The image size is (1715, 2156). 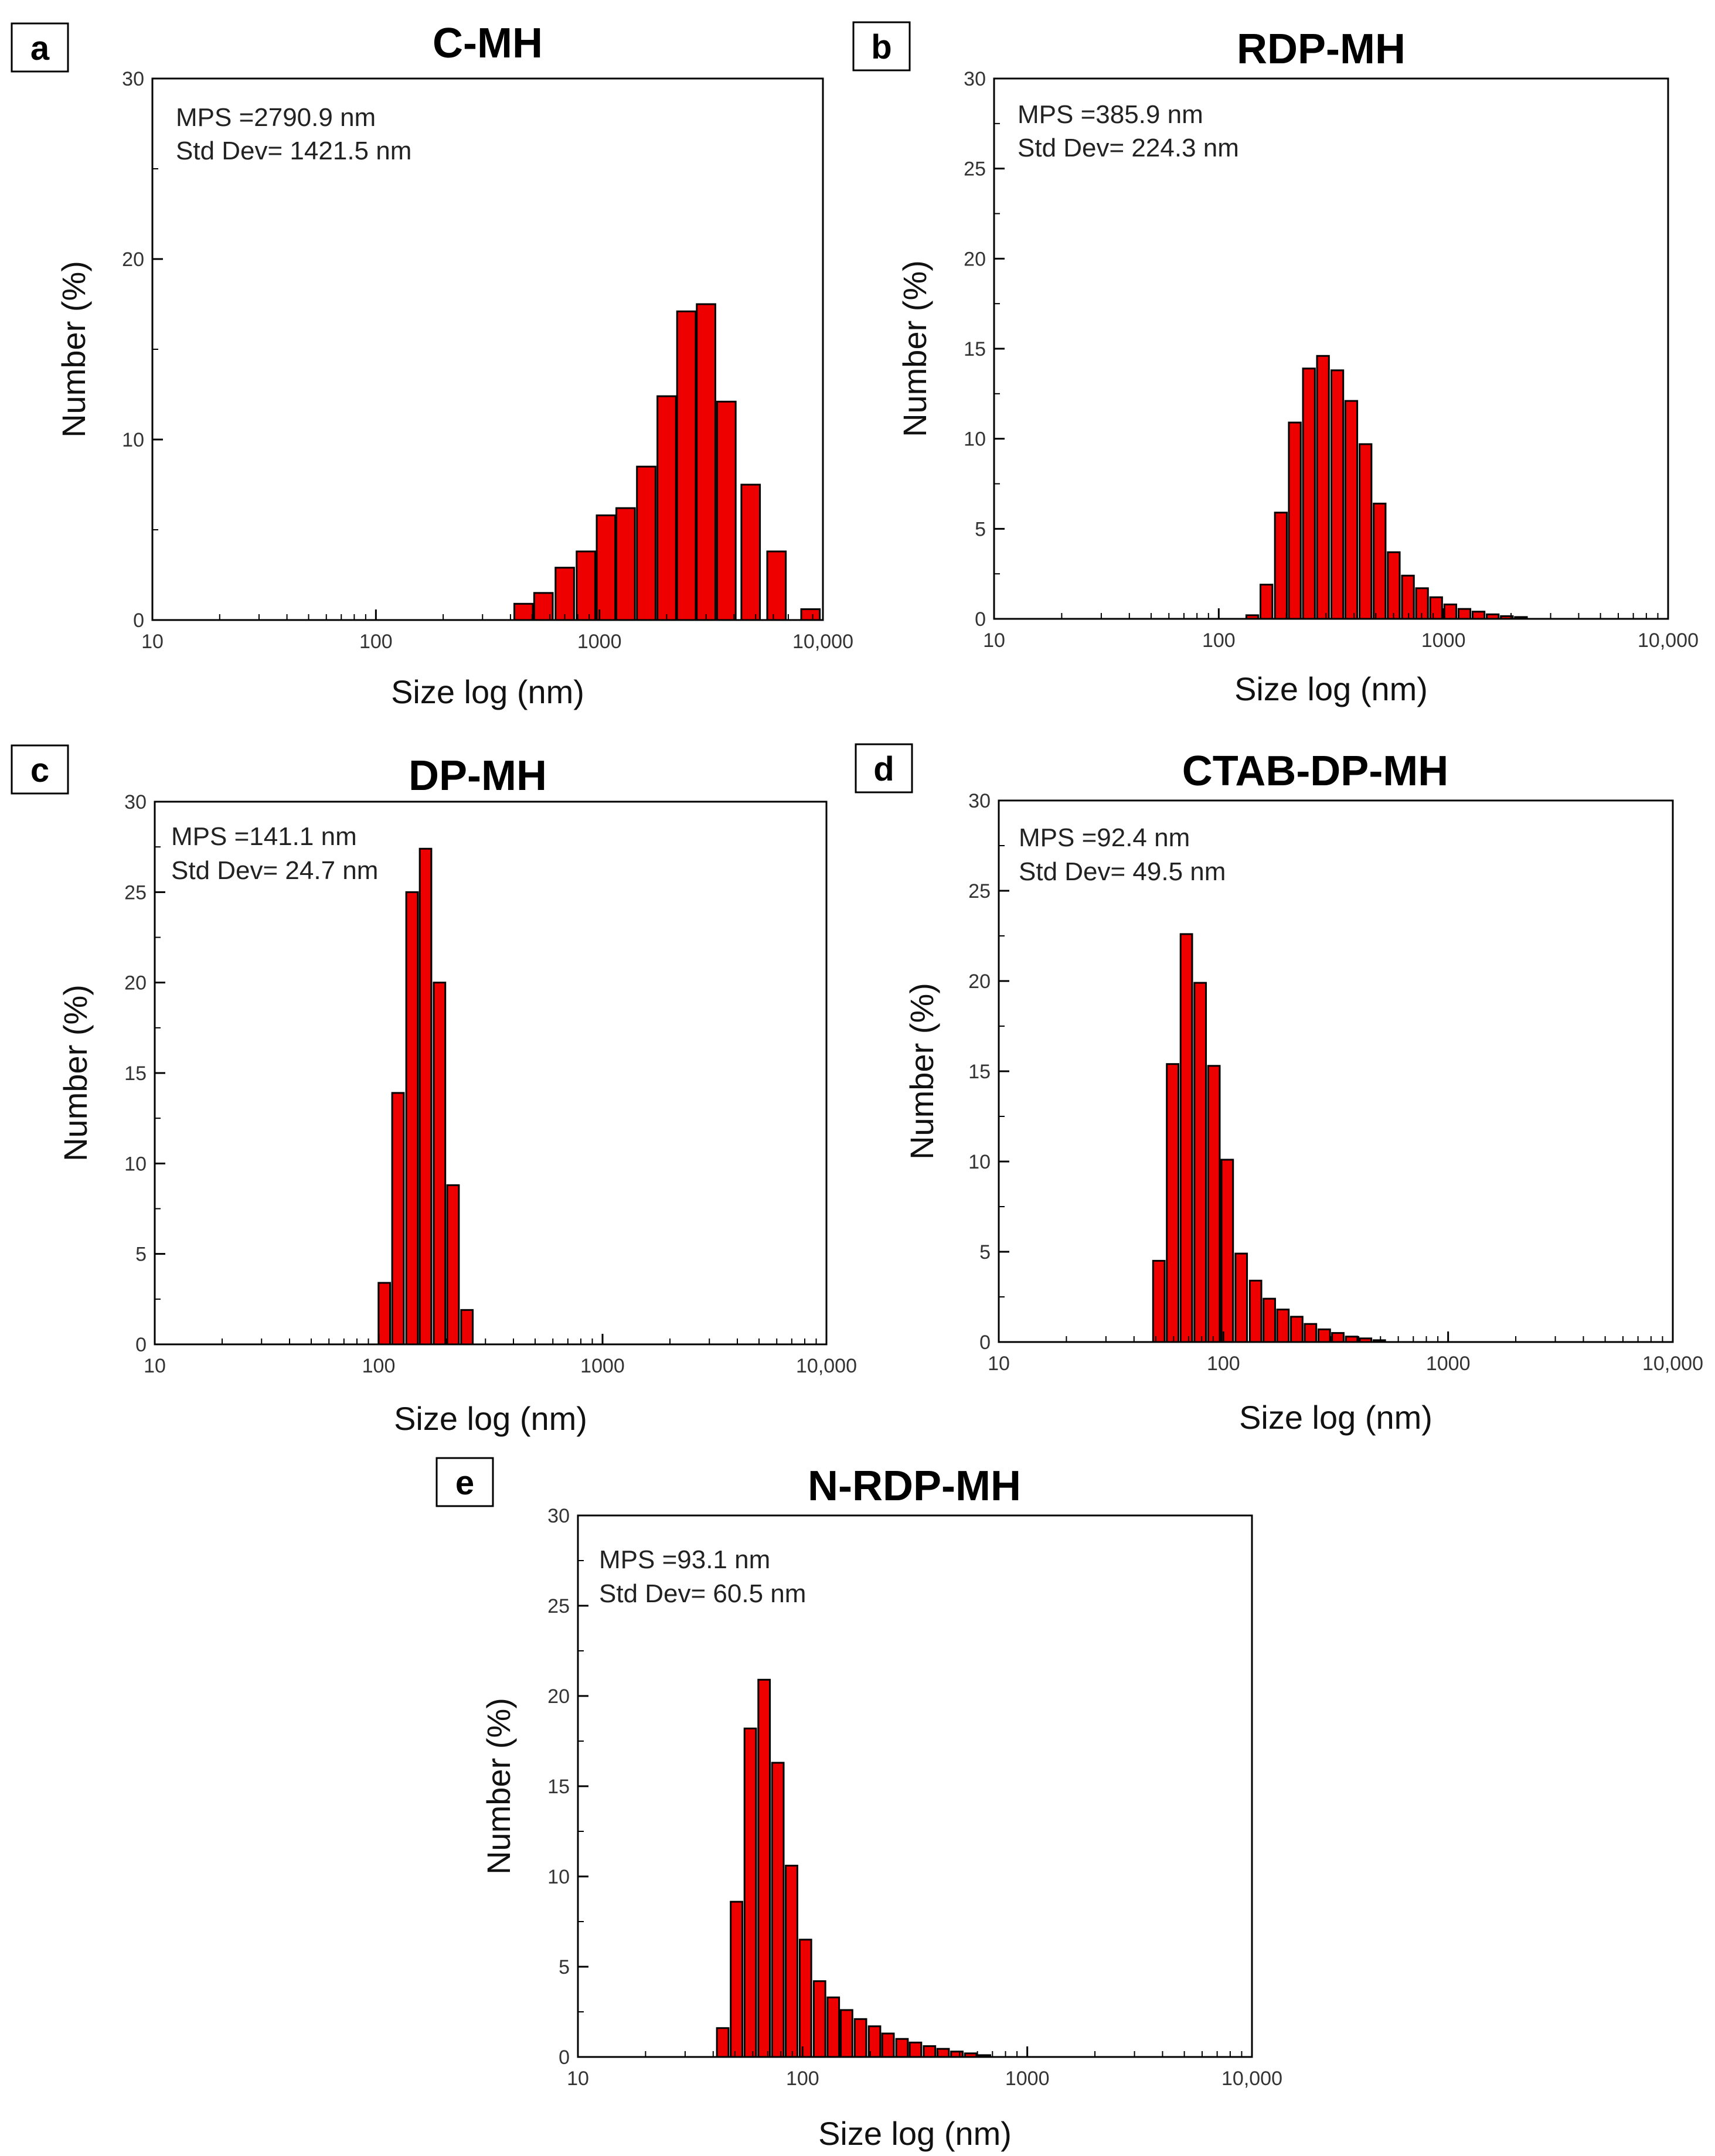 I want to click on panel-c-y-tick-label: 30, so click(x=135, y=802).